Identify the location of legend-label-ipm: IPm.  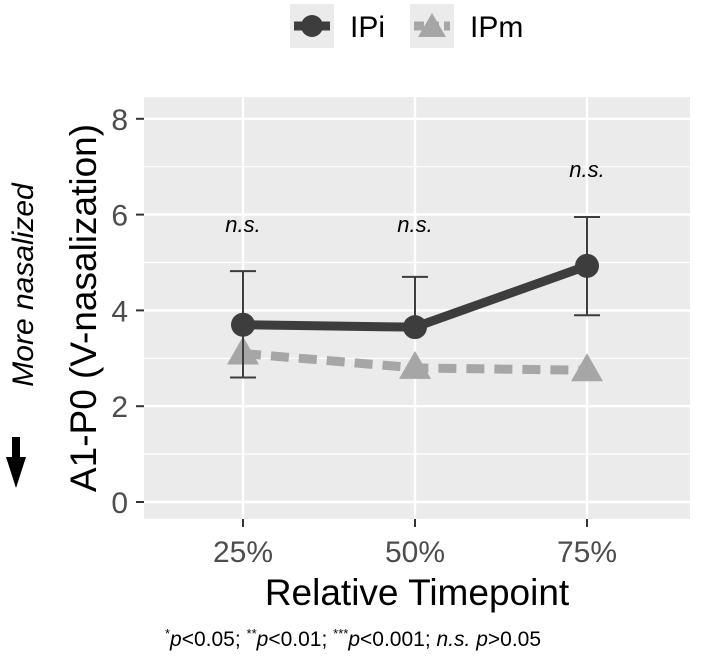
(496, 27).